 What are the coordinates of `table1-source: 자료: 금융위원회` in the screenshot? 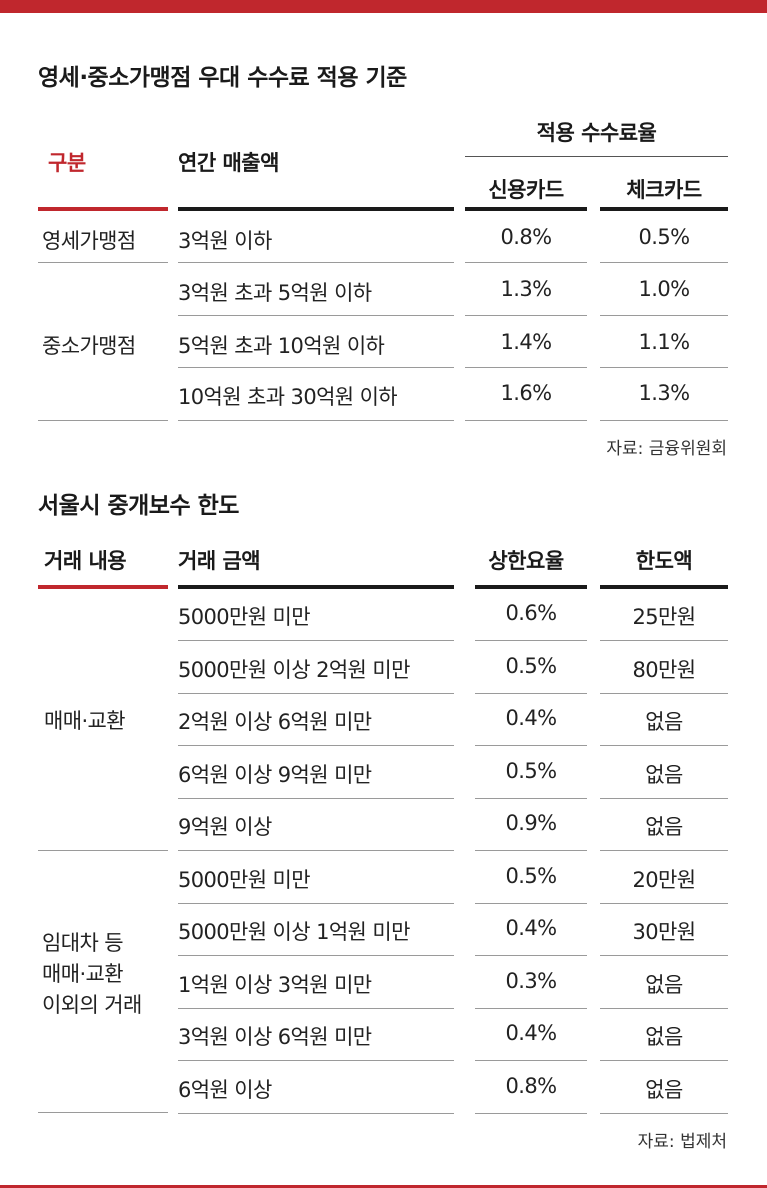 It's located at (666, 449).